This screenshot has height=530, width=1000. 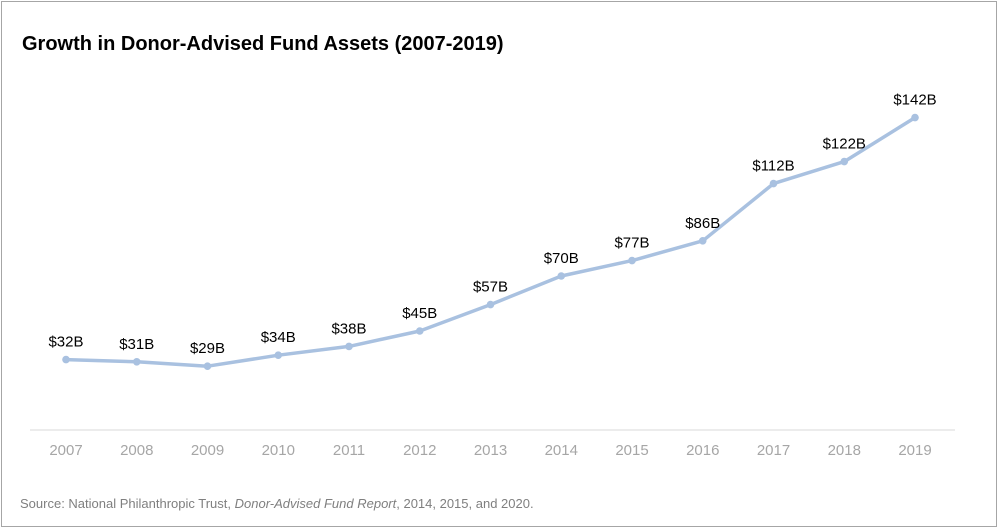 What do you see at coordinates (914, 100) in the screenshot?
I see `data-label: $142B` at bounding box center [914, 100].